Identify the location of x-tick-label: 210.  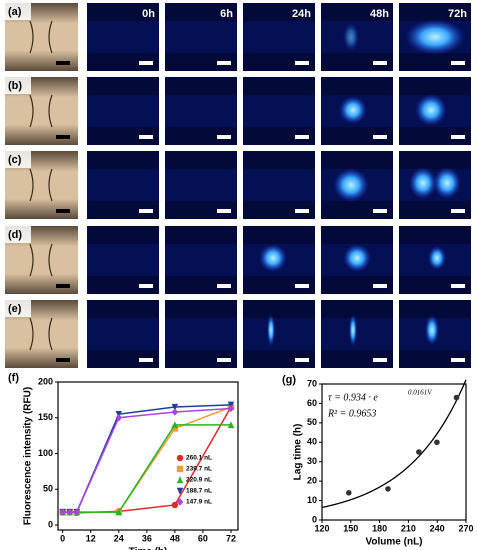
(408, 528).